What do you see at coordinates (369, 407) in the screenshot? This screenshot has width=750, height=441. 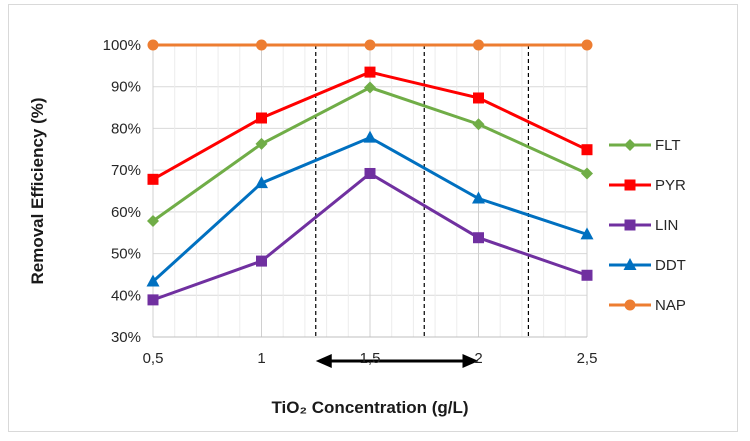 I see `x-axis-title: TiO₂ Concentration (g/L)` at bounding box center [369, 407].